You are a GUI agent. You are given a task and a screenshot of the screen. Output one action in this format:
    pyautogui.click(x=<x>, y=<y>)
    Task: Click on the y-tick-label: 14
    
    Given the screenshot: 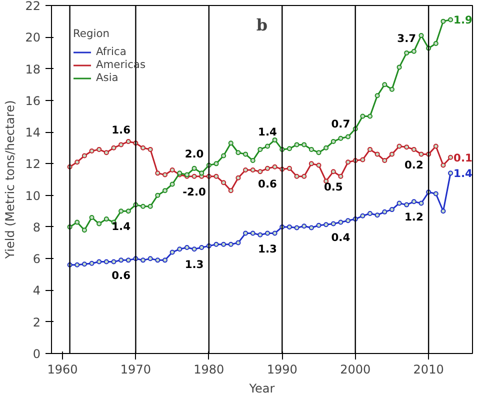 What is the action you would take?
    pyautogui.click(x=33, y=133)
    